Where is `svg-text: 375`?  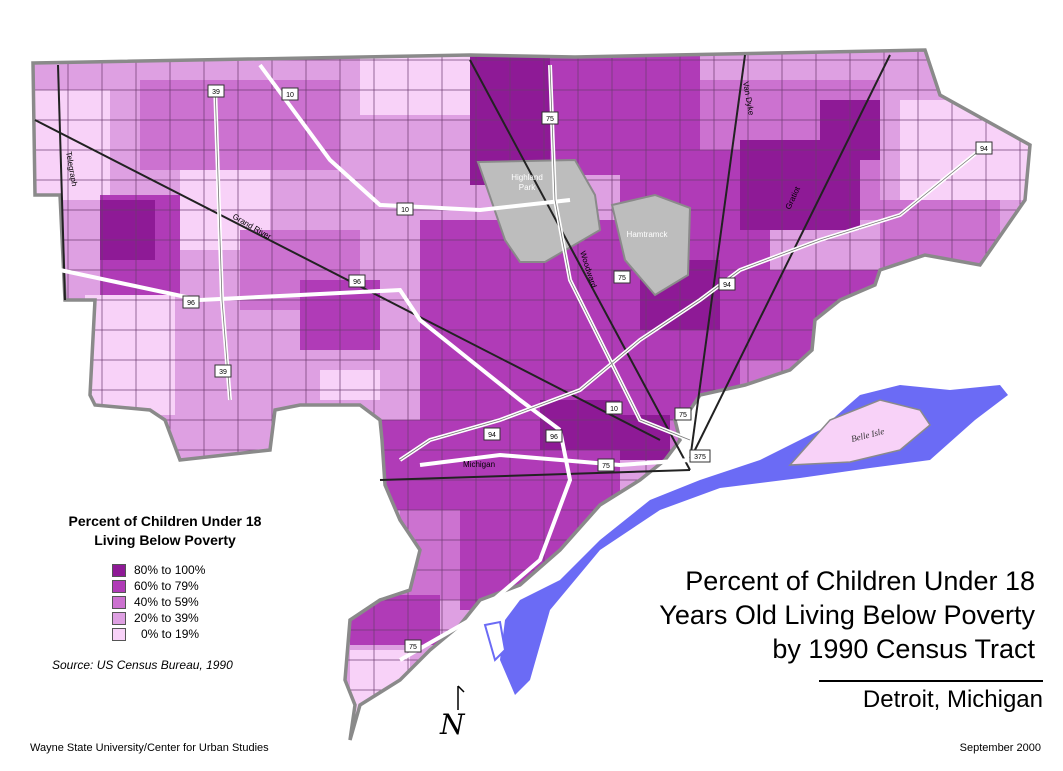
svg-text: 375 is located at coordinates (700, 457).